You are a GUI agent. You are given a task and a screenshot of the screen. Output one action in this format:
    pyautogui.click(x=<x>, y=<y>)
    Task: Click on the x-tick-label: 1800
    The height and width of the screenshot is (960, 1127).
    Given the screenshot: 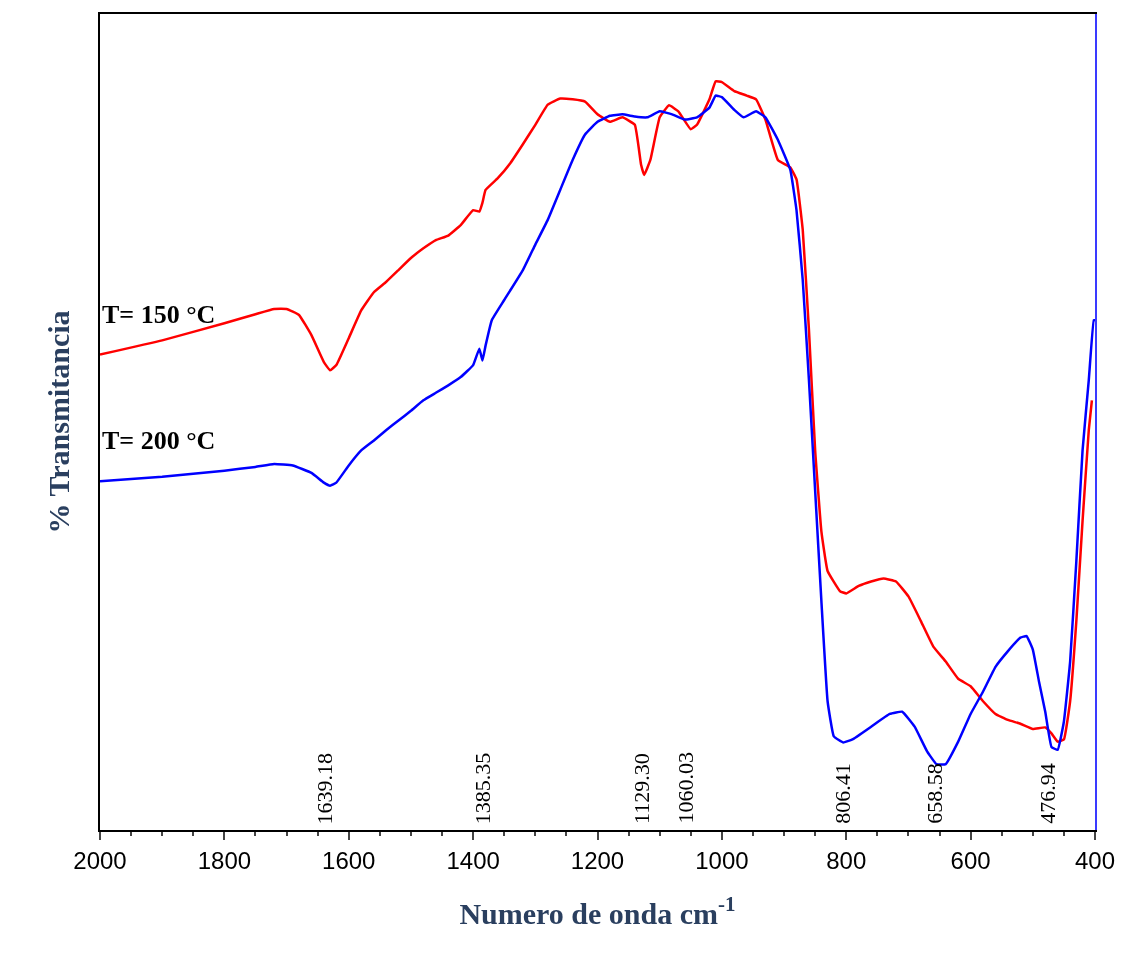 What is the action you would take?
    pyautogui.click(x=224, y=860)
    